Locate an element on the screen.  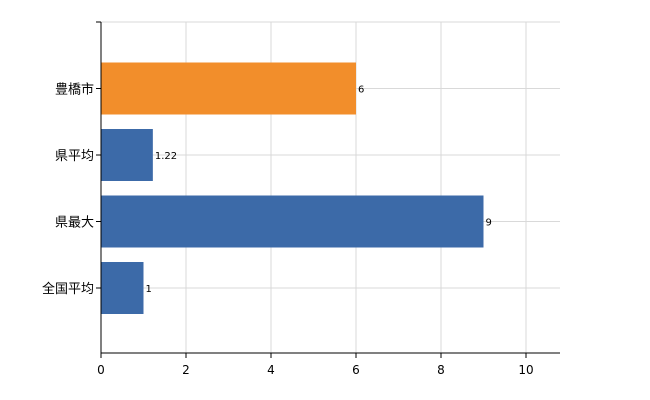
x-tick-label-4: 8 is located at coordinates (441, 370).